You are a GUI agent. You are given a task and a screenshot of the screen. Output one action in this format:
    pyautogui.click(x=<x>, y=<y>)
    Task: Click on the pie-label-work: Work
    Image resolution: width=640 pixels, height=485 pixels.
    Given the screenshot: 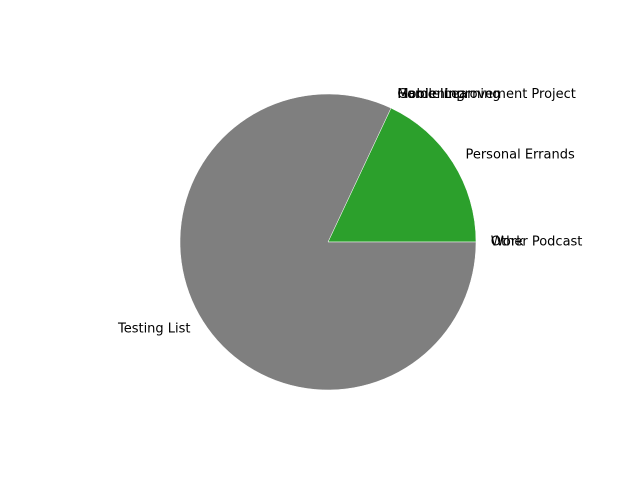 What is the action you would take?
    pyautogui.click(x=507, y=242)
    